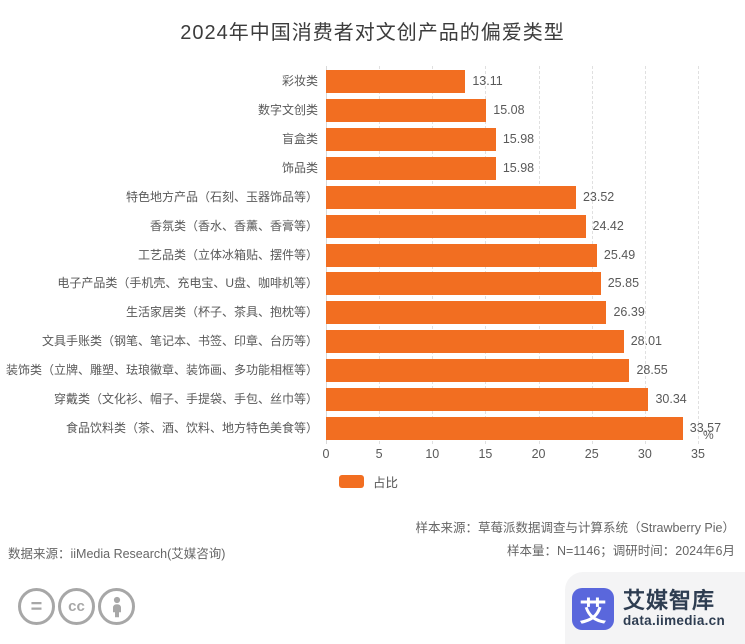 The image size is (745, 644). What do you see at coordinates (221, 196) in the screenshot?
I see `category-label: 特色地方产品（石刻、玉器饰品等）` at bounding box center [221, 196].